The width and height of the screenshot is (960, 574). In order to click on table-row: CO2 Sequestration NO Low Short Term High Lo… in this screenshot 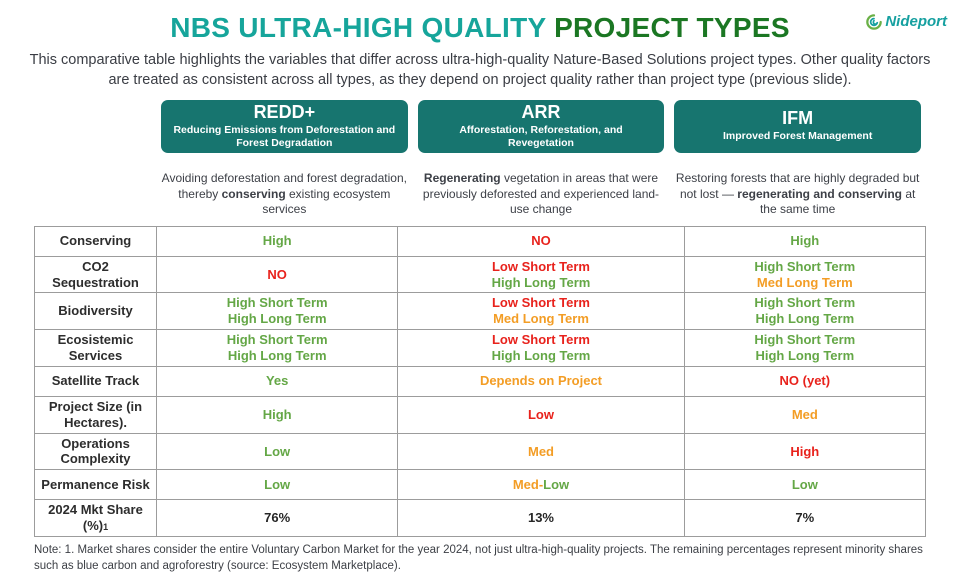, I will do `click(480, 274)`.